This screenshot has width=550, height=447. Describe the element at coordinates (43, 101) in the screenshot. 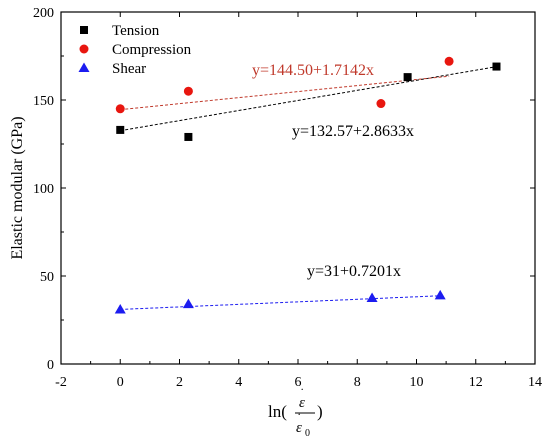

I see `y-tick-label: 150` at that location.